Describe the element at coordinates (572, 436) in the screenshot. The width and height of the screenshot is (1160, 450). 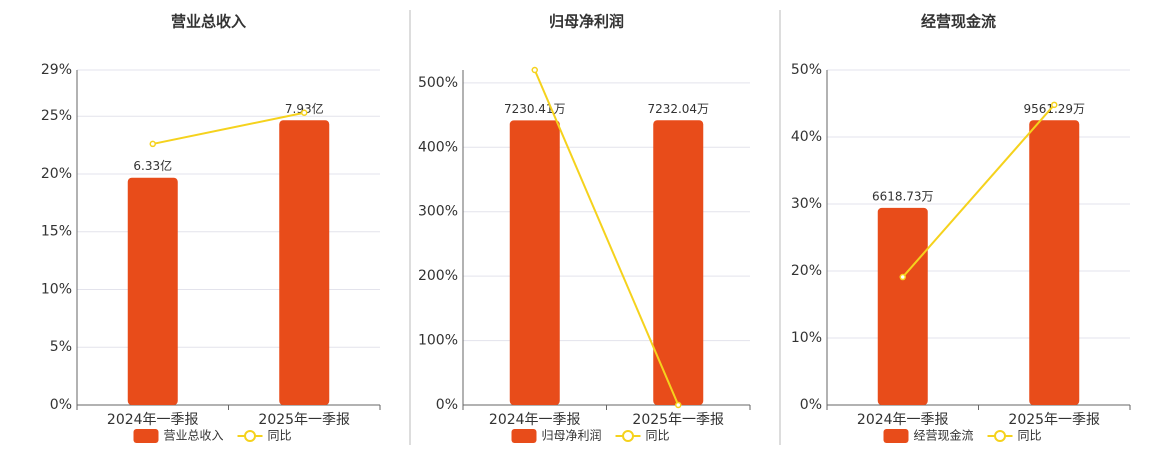
I see `legend-label: 归母净利润` at that location.